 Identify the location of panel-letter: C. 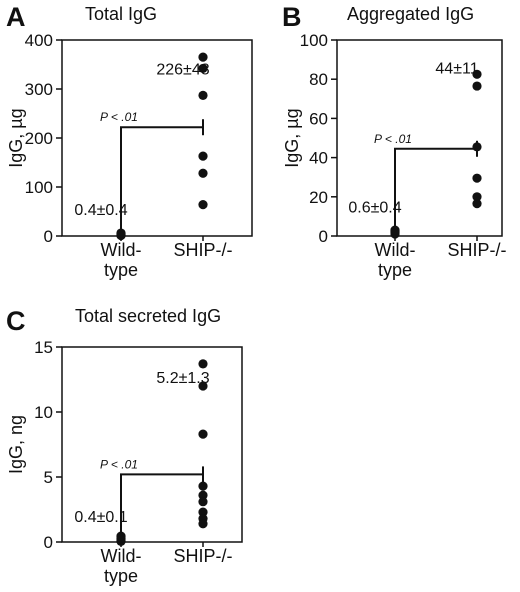
(16, 321).